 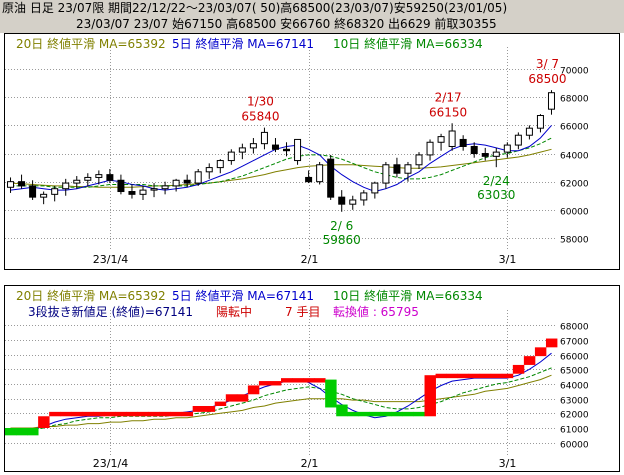 I want to click on annotation-value: 65840, so click(x=260, y=117).